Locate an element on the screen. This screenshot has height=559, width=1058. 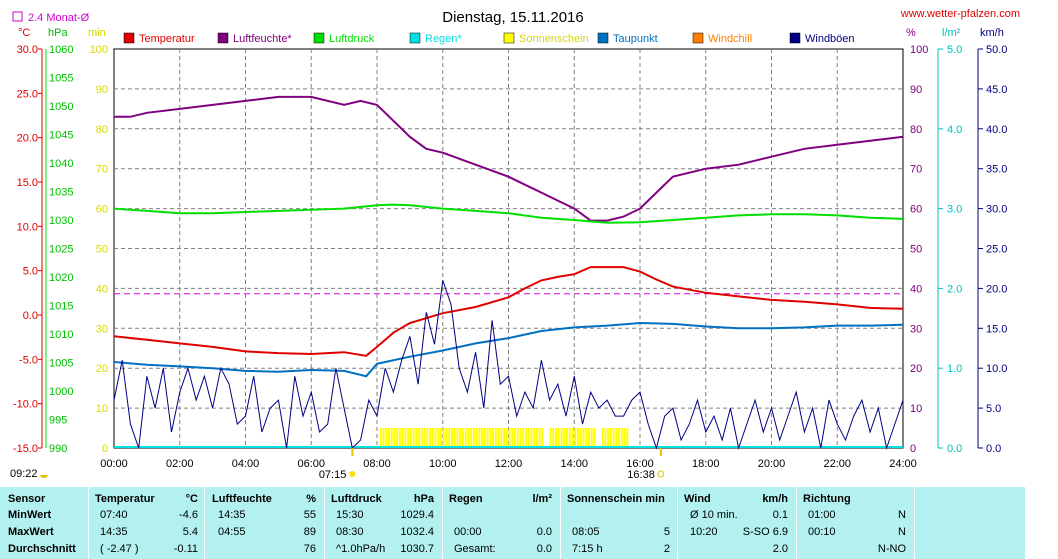
website-label: www.wetter-pfalzen.com is located at coordinates (960, 14).